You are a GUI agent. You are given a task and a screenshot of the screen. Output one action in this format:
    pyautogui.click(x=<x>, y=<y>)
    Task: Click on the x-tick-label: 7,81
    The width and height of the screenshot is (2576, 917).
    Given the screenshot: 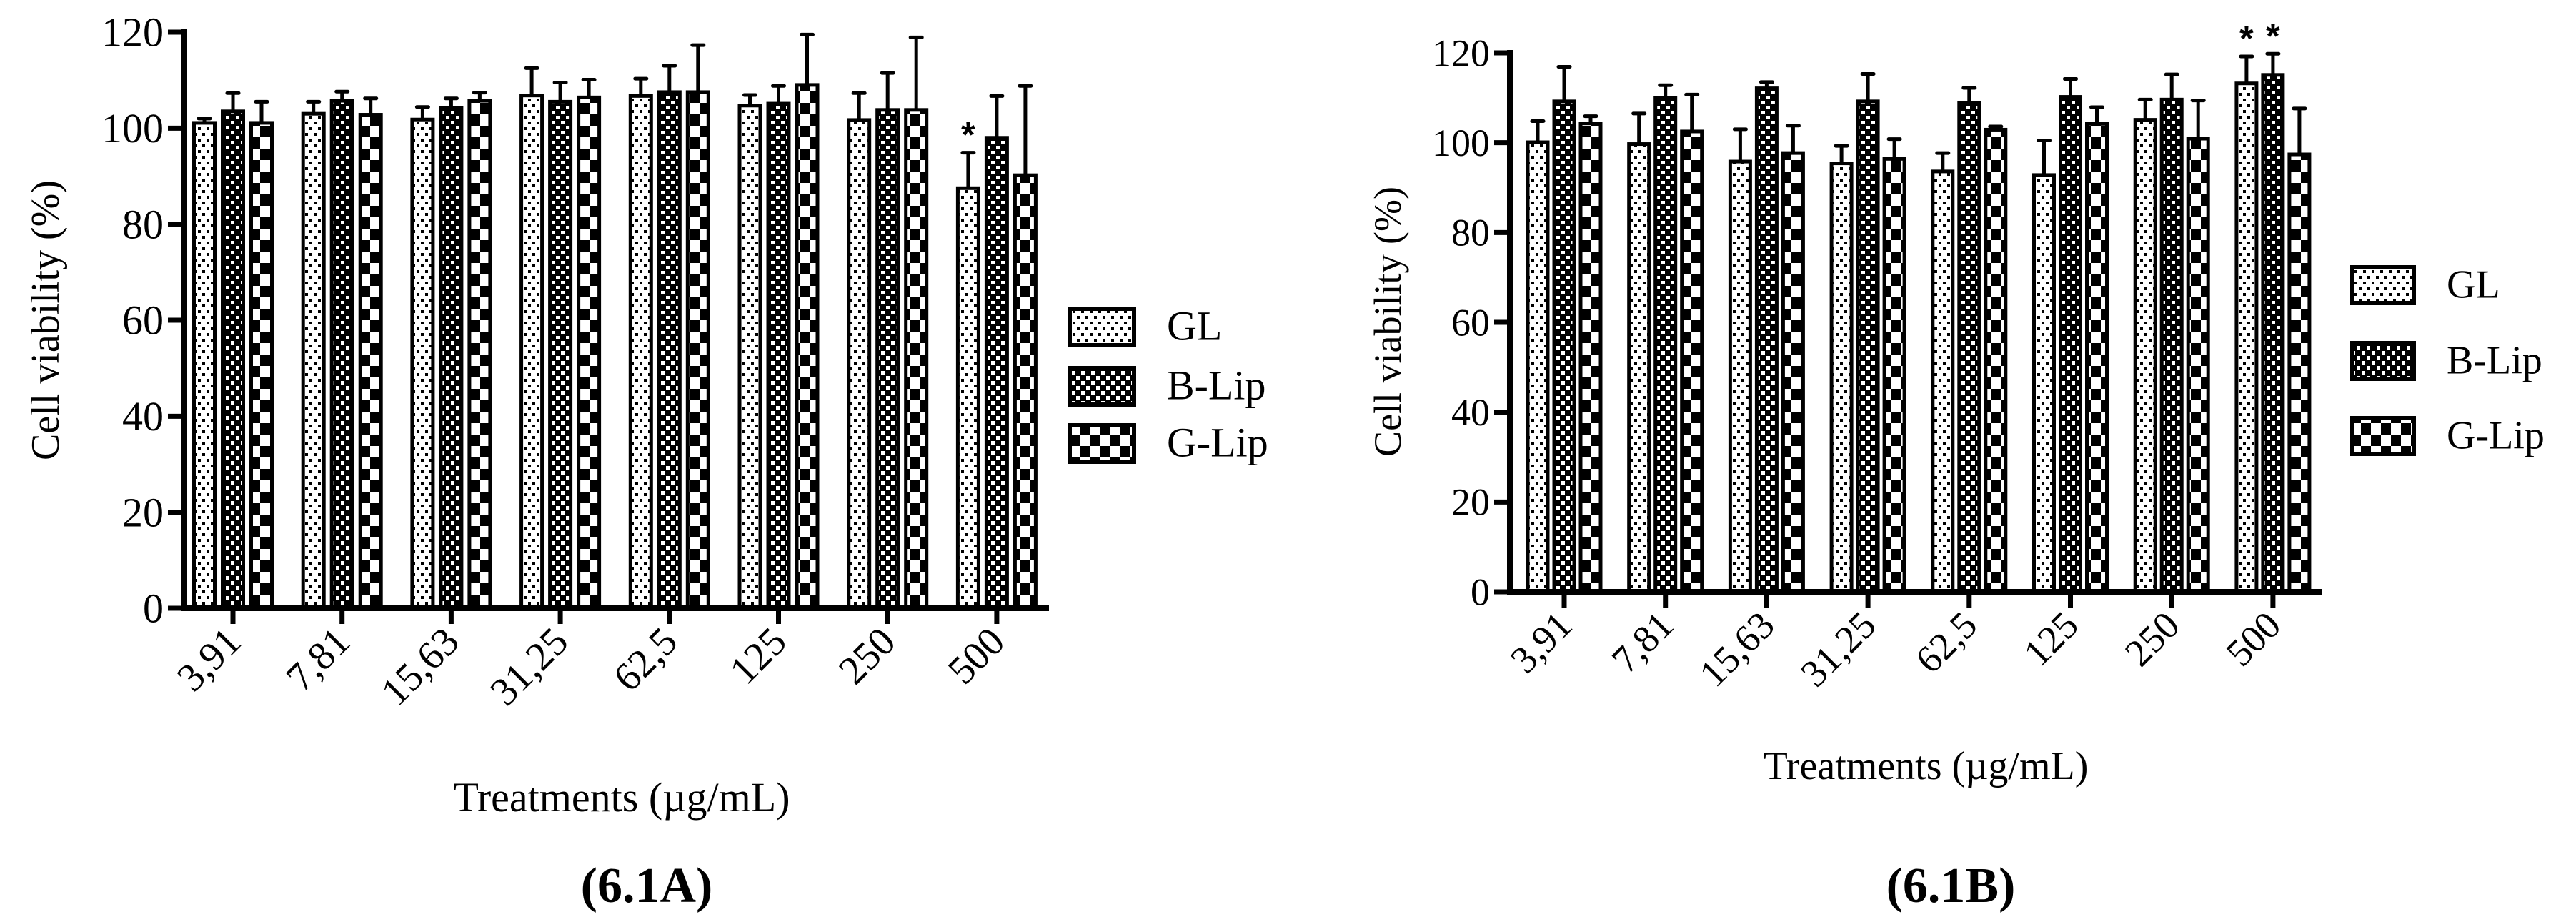 What is the action you would take?
    pyautogui.click(x=1642, y=642)
    